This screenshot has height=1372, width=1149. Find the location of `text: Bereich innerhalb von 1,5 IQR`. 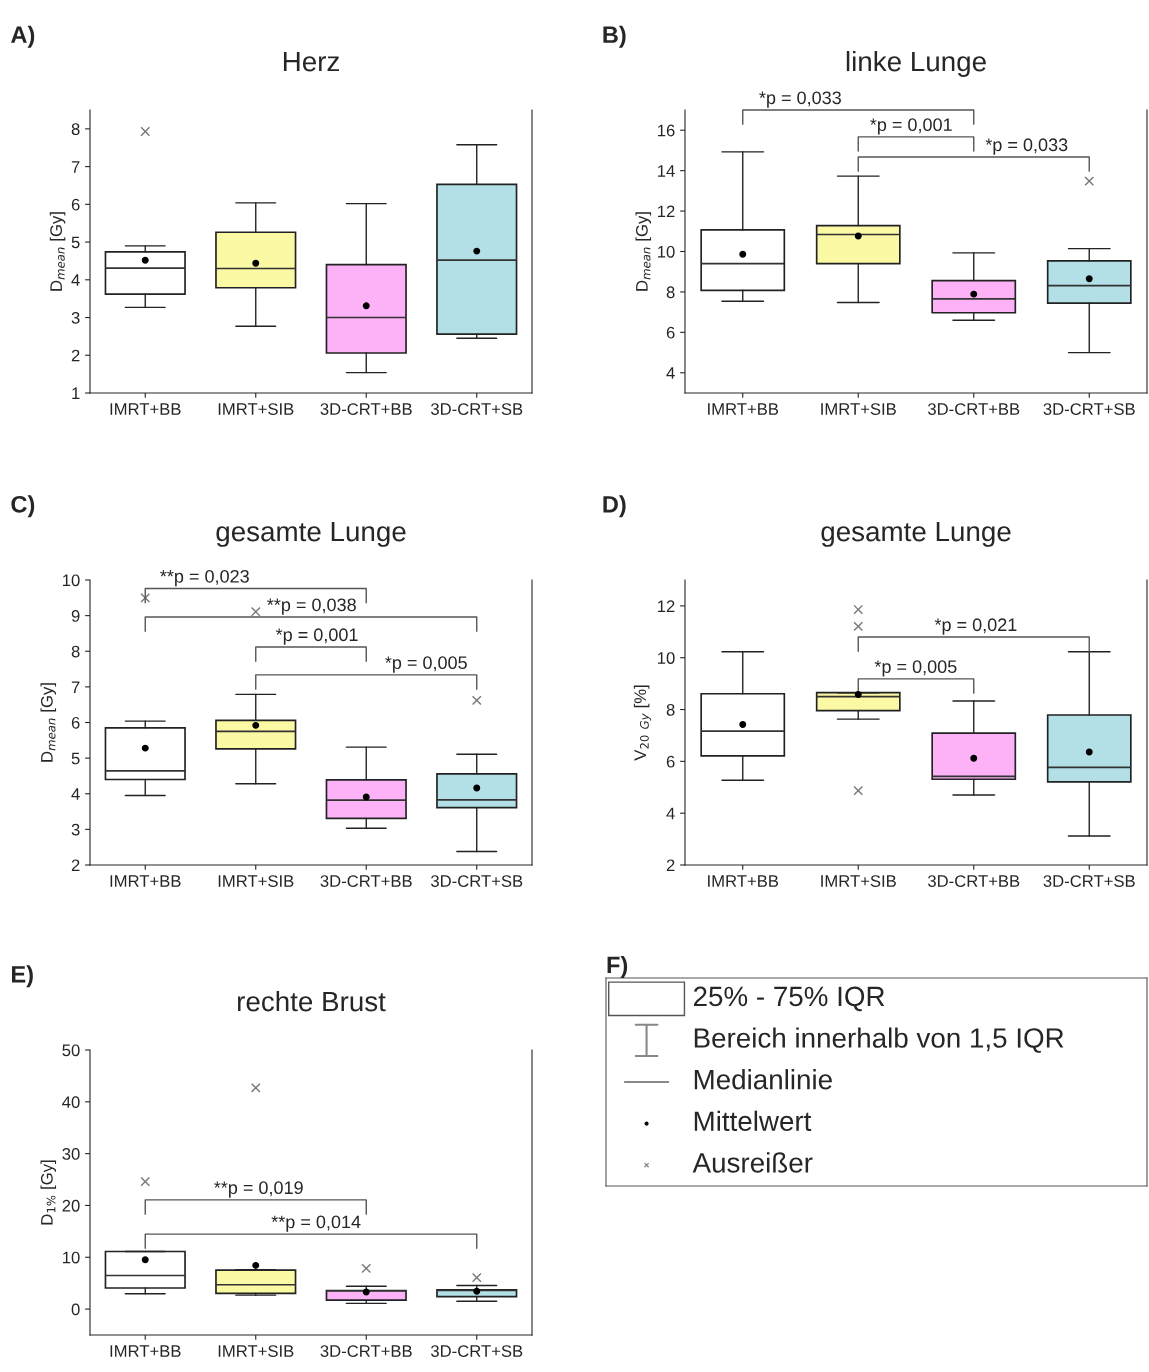

text: Bereich innerhalb von 1,5 IQR is located at coordinates (879, 1040).